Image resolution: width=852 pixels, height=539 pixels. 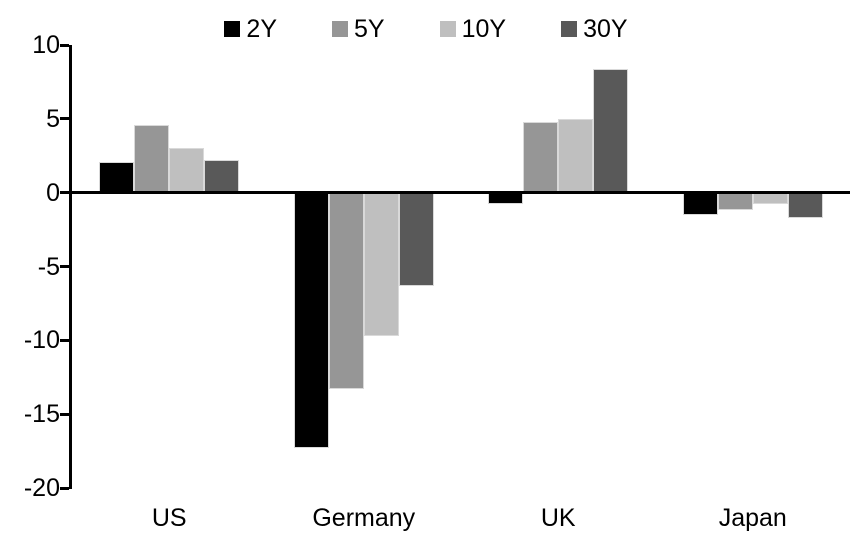 I want to click on legend-item-10y: 10Y, so click(x=473, y=29).